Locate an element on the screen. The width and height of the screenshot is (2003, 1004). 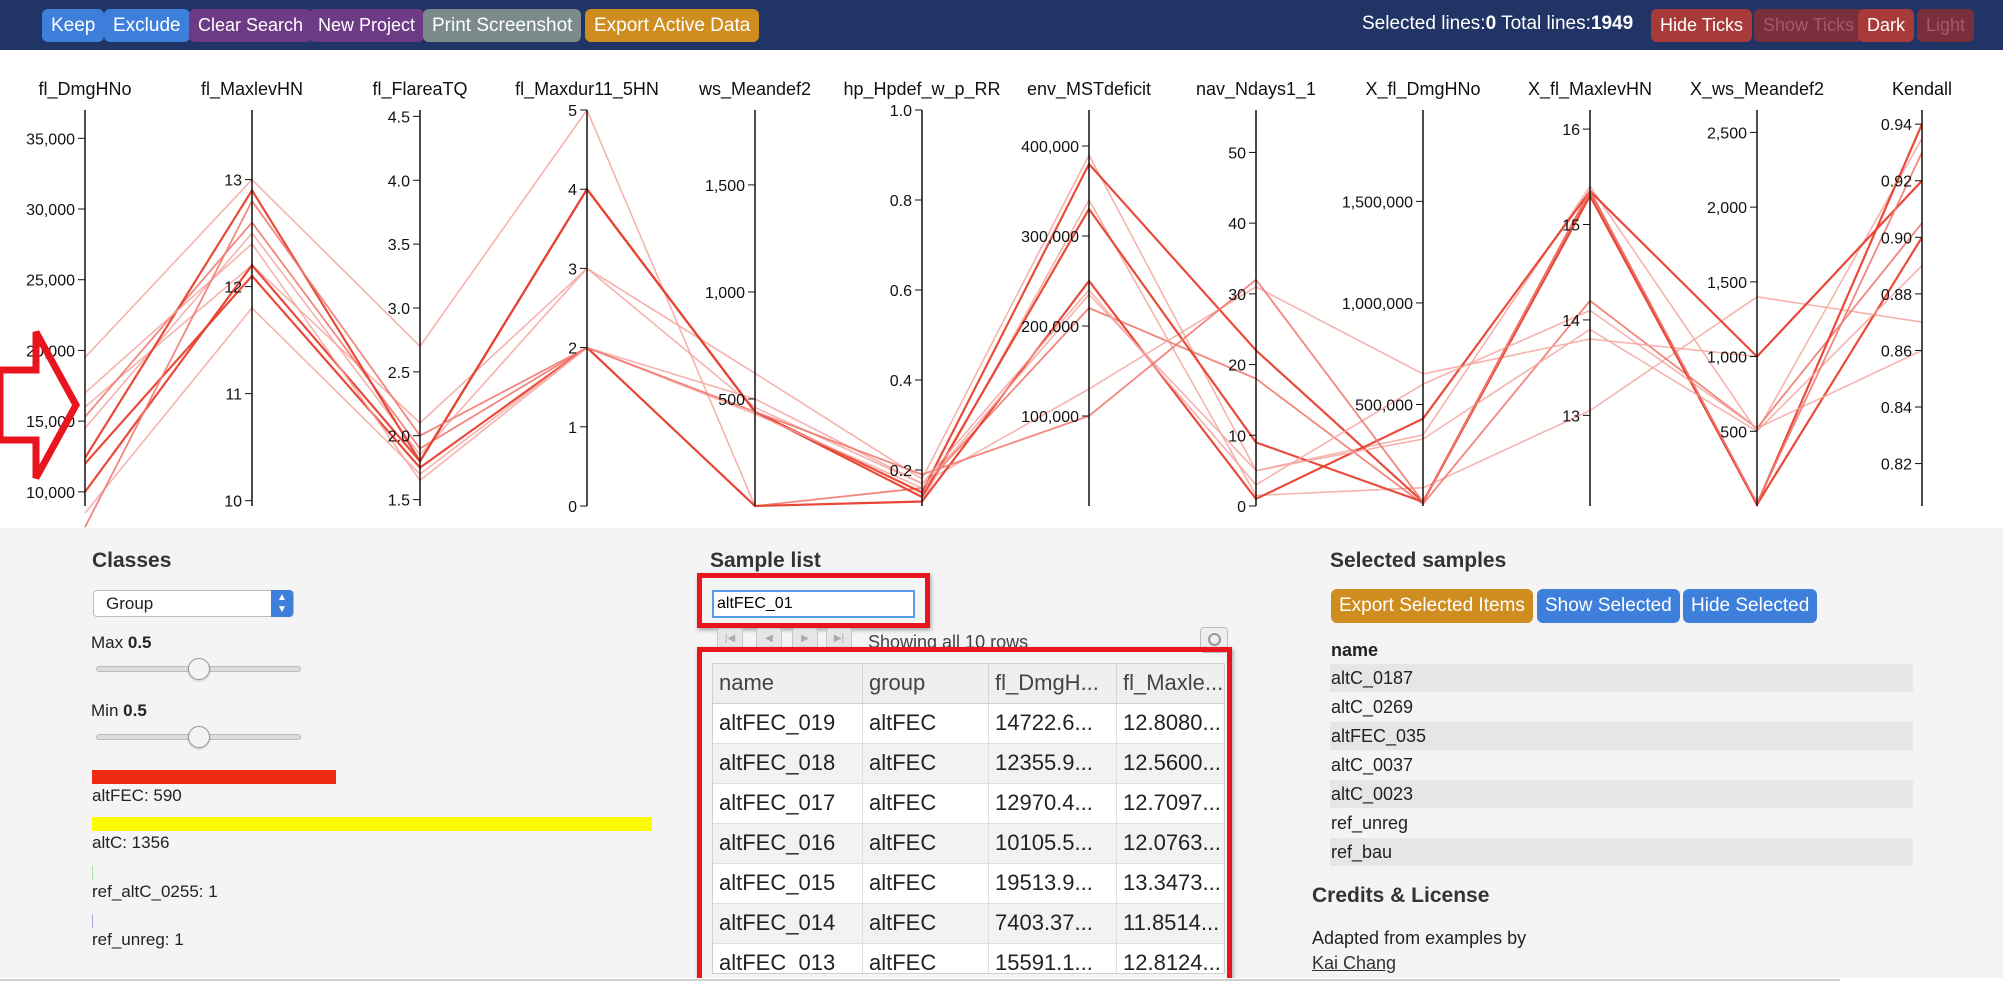
axis-title: fl_DmgHNo is located at coordinates (84, 89).